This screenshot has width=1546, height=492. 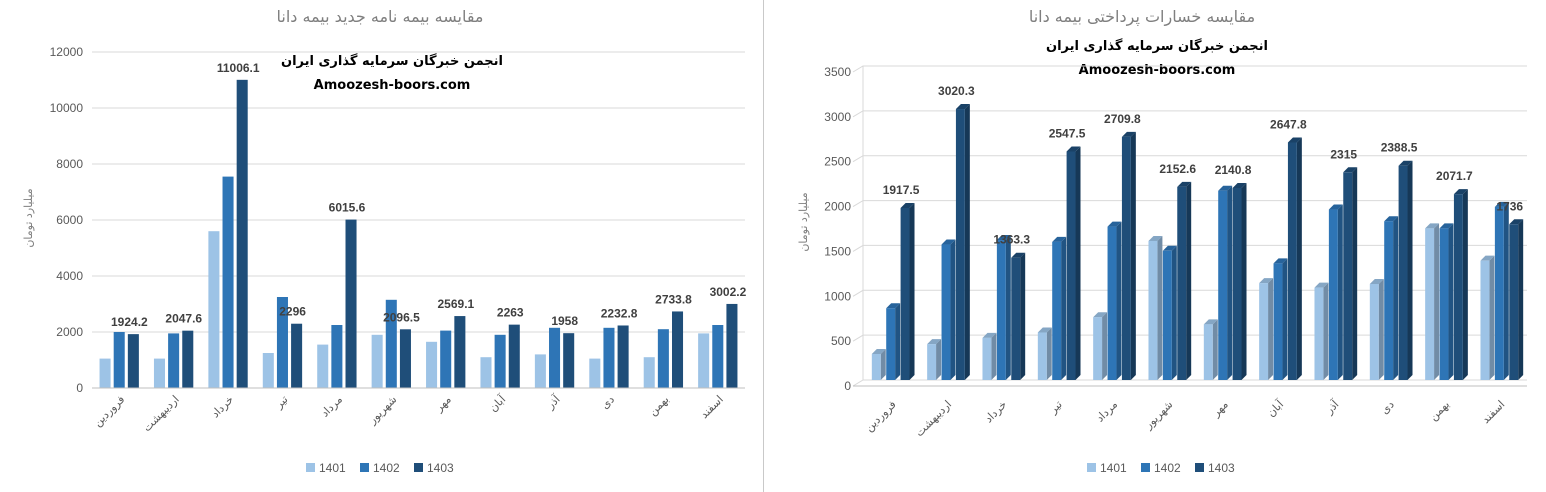 I want to click on x-tick-label: آذر, so click(x=553, y=402).